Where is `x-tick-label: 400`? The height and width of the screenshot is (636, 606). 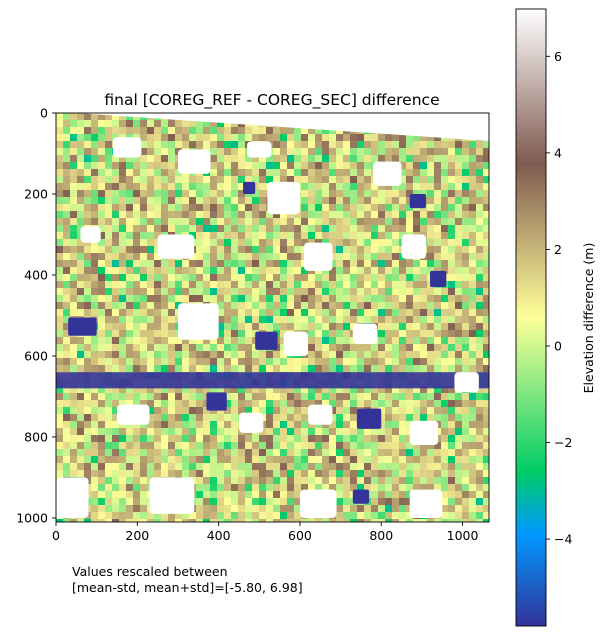
x-tick-label: 400 is located at coordinates (219, 535).